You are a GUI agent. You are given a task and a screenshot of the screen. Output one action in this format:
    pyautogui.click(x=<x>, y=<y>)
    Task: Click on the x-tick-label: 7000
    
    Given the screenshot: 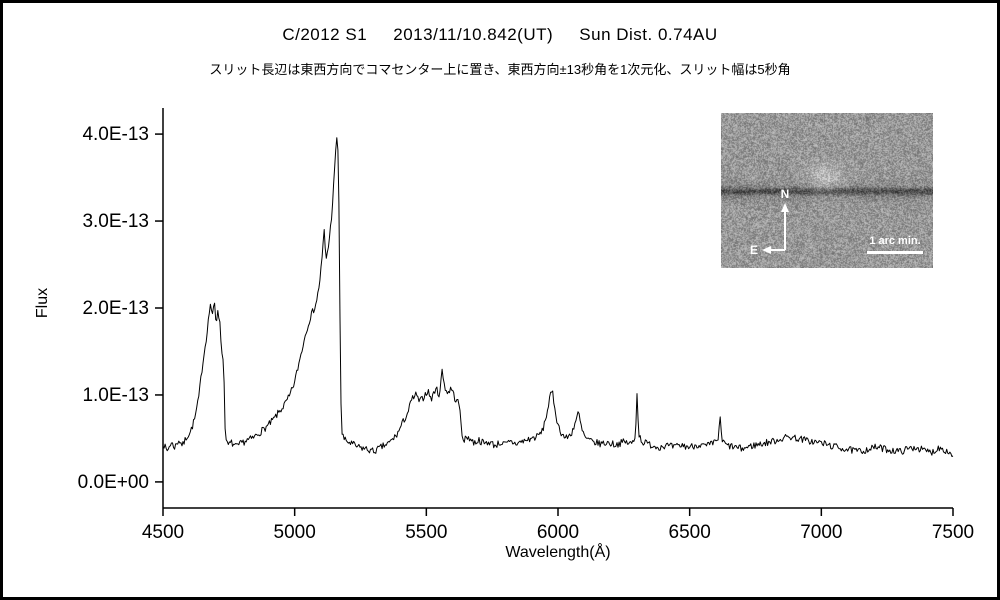 What is the action you would take?
    pyautogui.click(x=821, y=532)
    